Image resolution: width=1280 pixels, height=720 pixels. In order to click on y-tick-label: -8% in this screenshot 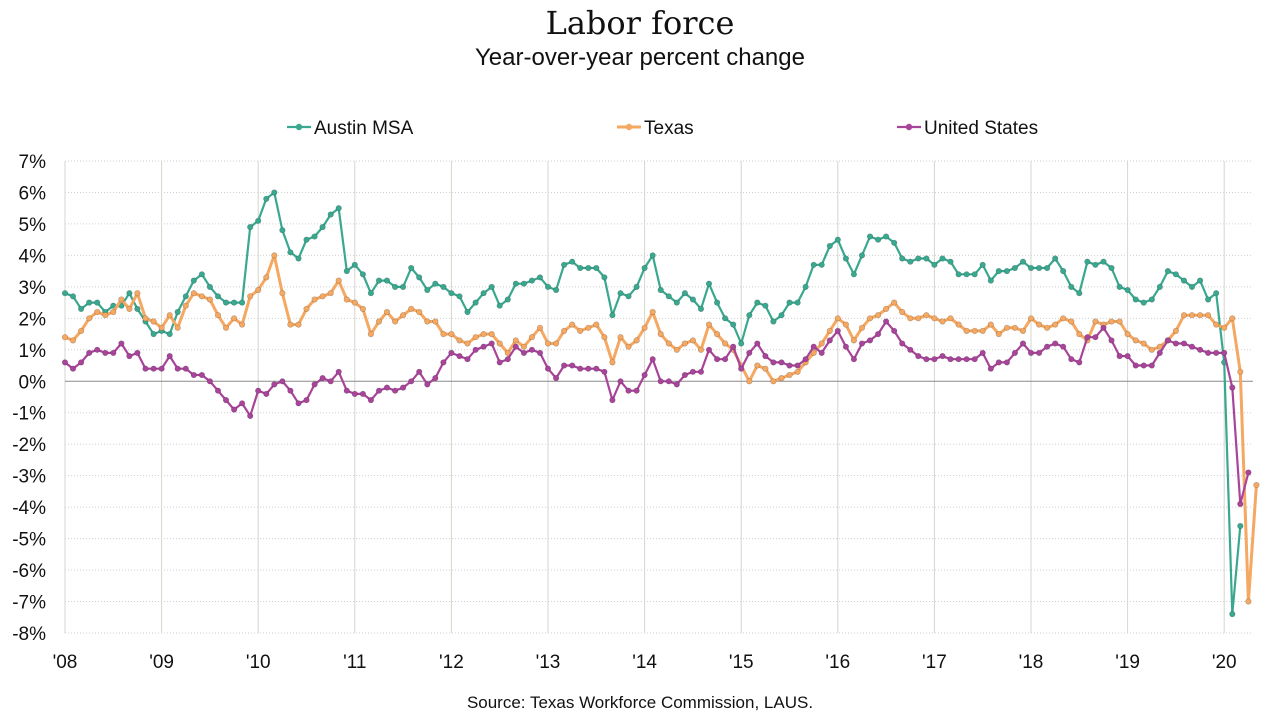, I will do `click(29, 634)`.